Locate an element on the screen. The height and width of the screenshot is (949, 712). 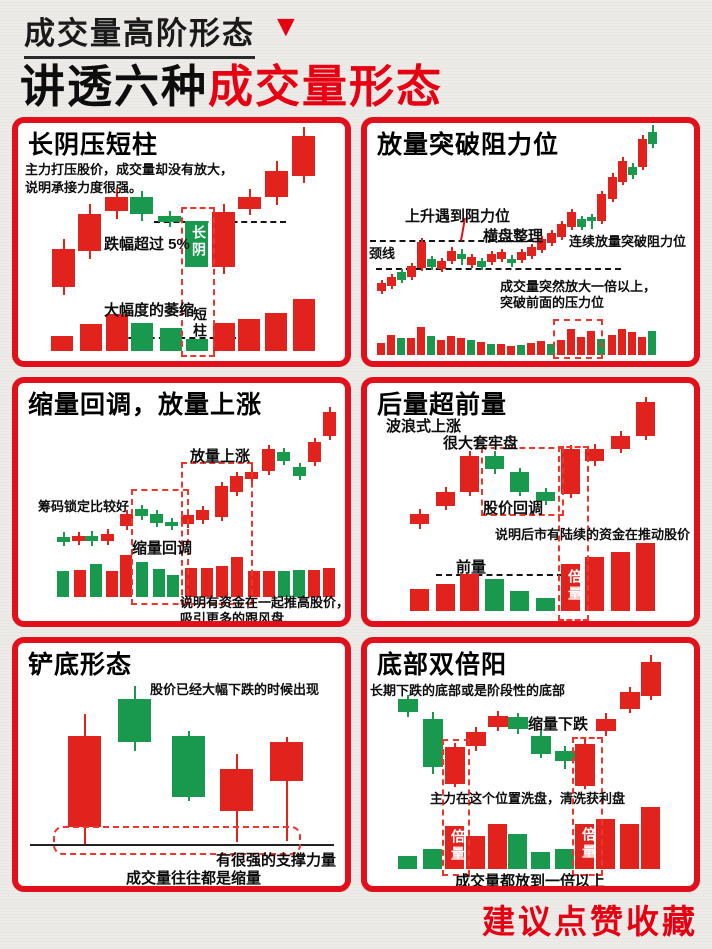
panel-title: 缩量回调，放量上涨 is located at coordinates (145, 404).